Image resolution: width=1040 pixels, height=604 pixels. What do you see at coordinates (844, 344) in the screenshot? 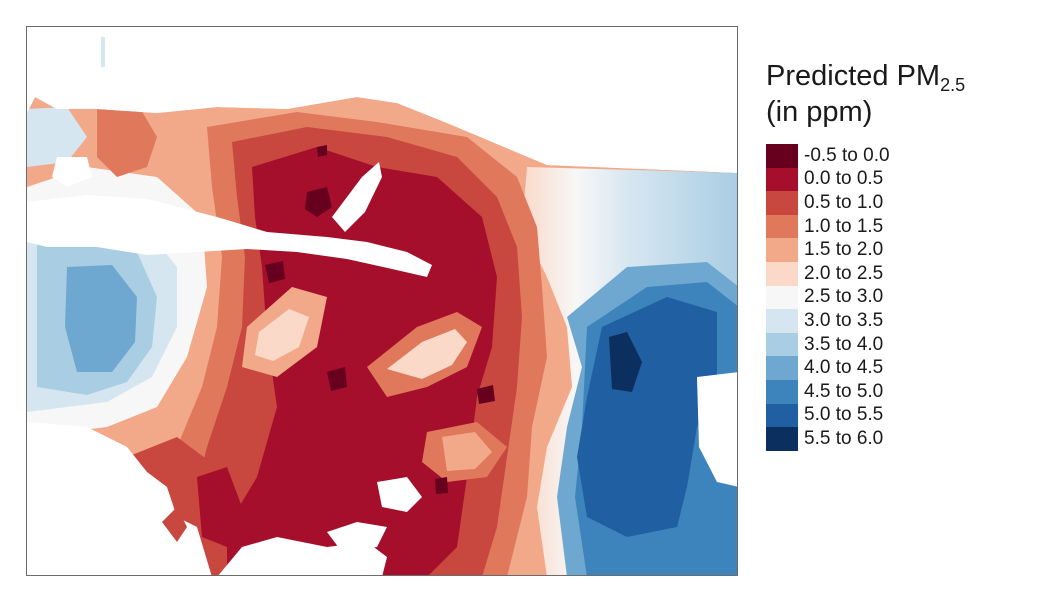
I see `legend-label: 3.5 to 4.0` at bounding box center [844, 344].